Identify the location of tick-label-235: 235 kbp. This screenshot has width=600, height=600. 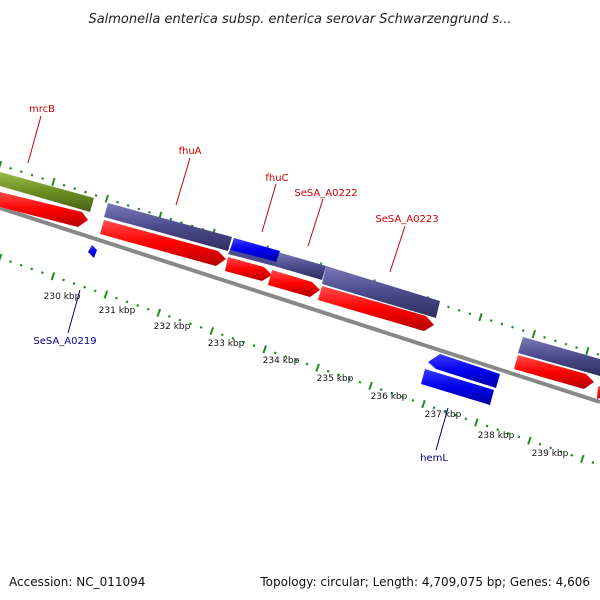
(335, 379).